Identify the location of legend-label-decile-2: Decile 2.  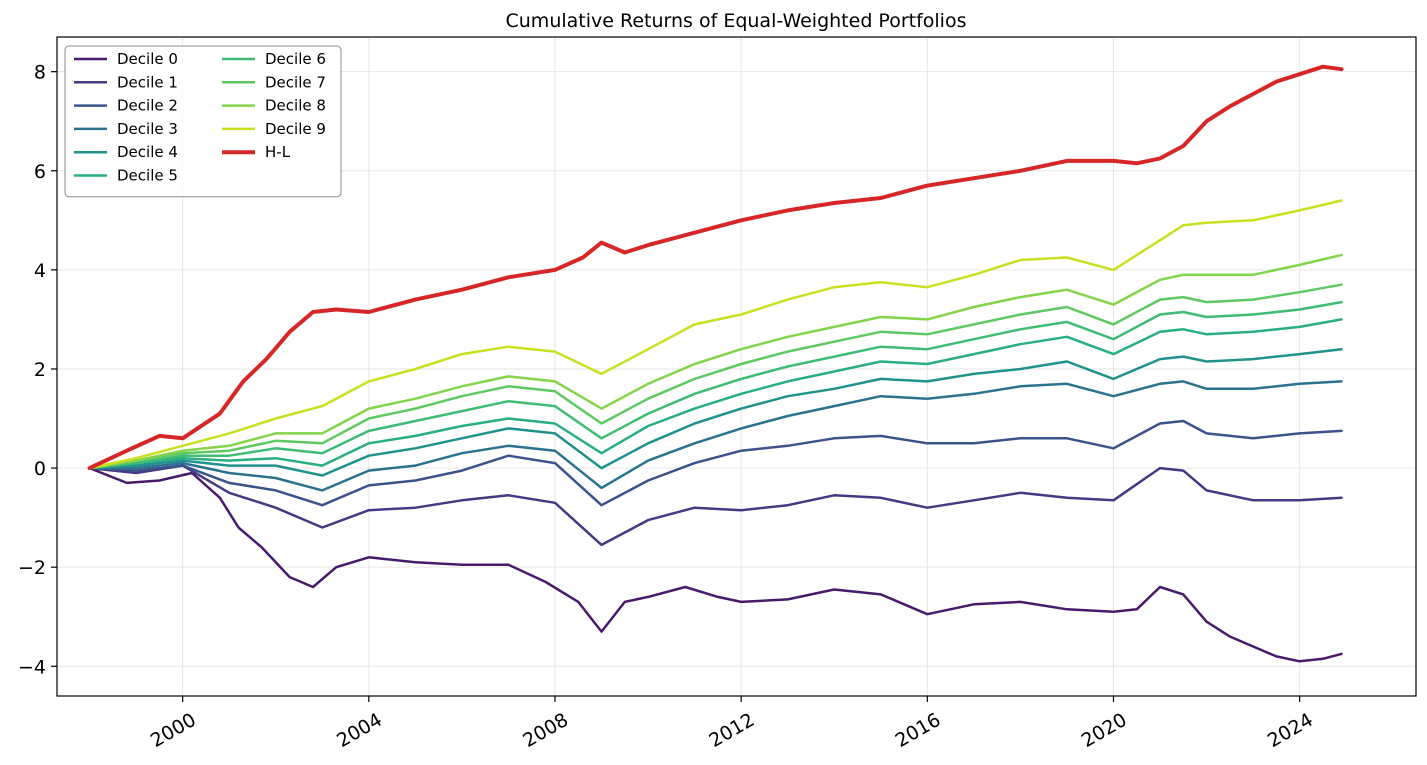
(147, 106).